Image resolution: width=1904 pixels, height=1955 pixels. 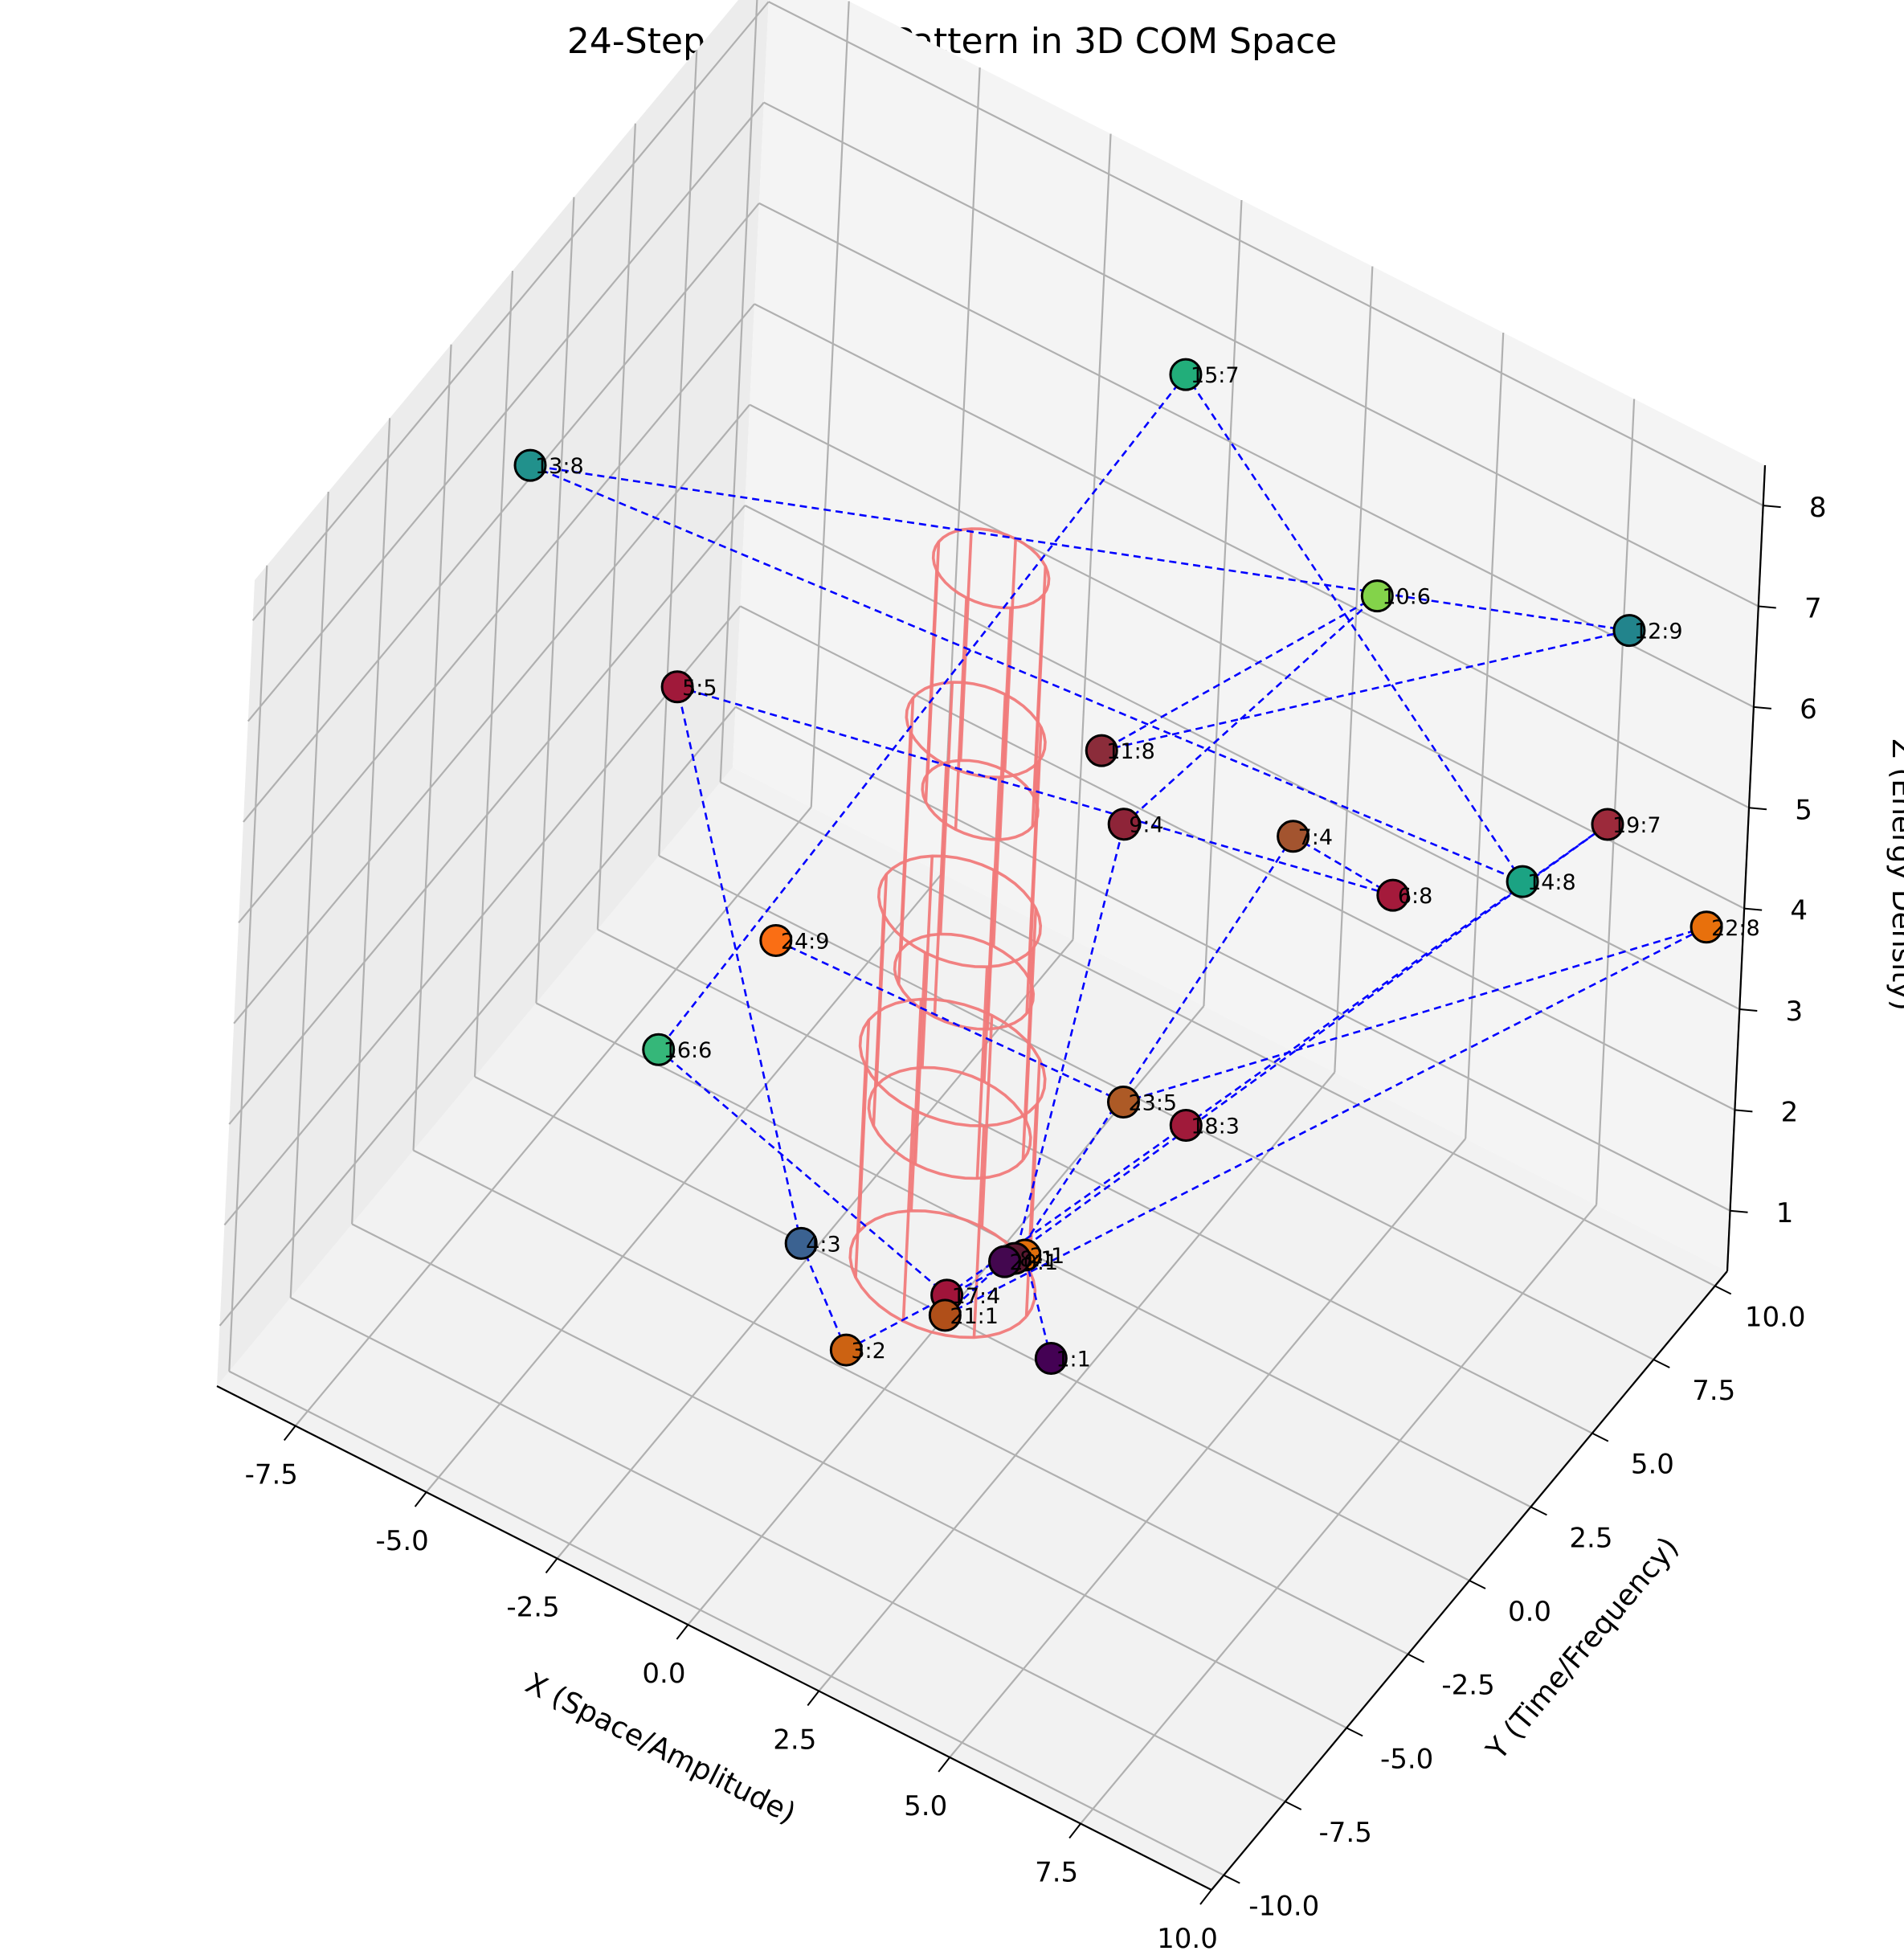 I want to click on z-tick-label: 5, so click(x=1804, y=810).